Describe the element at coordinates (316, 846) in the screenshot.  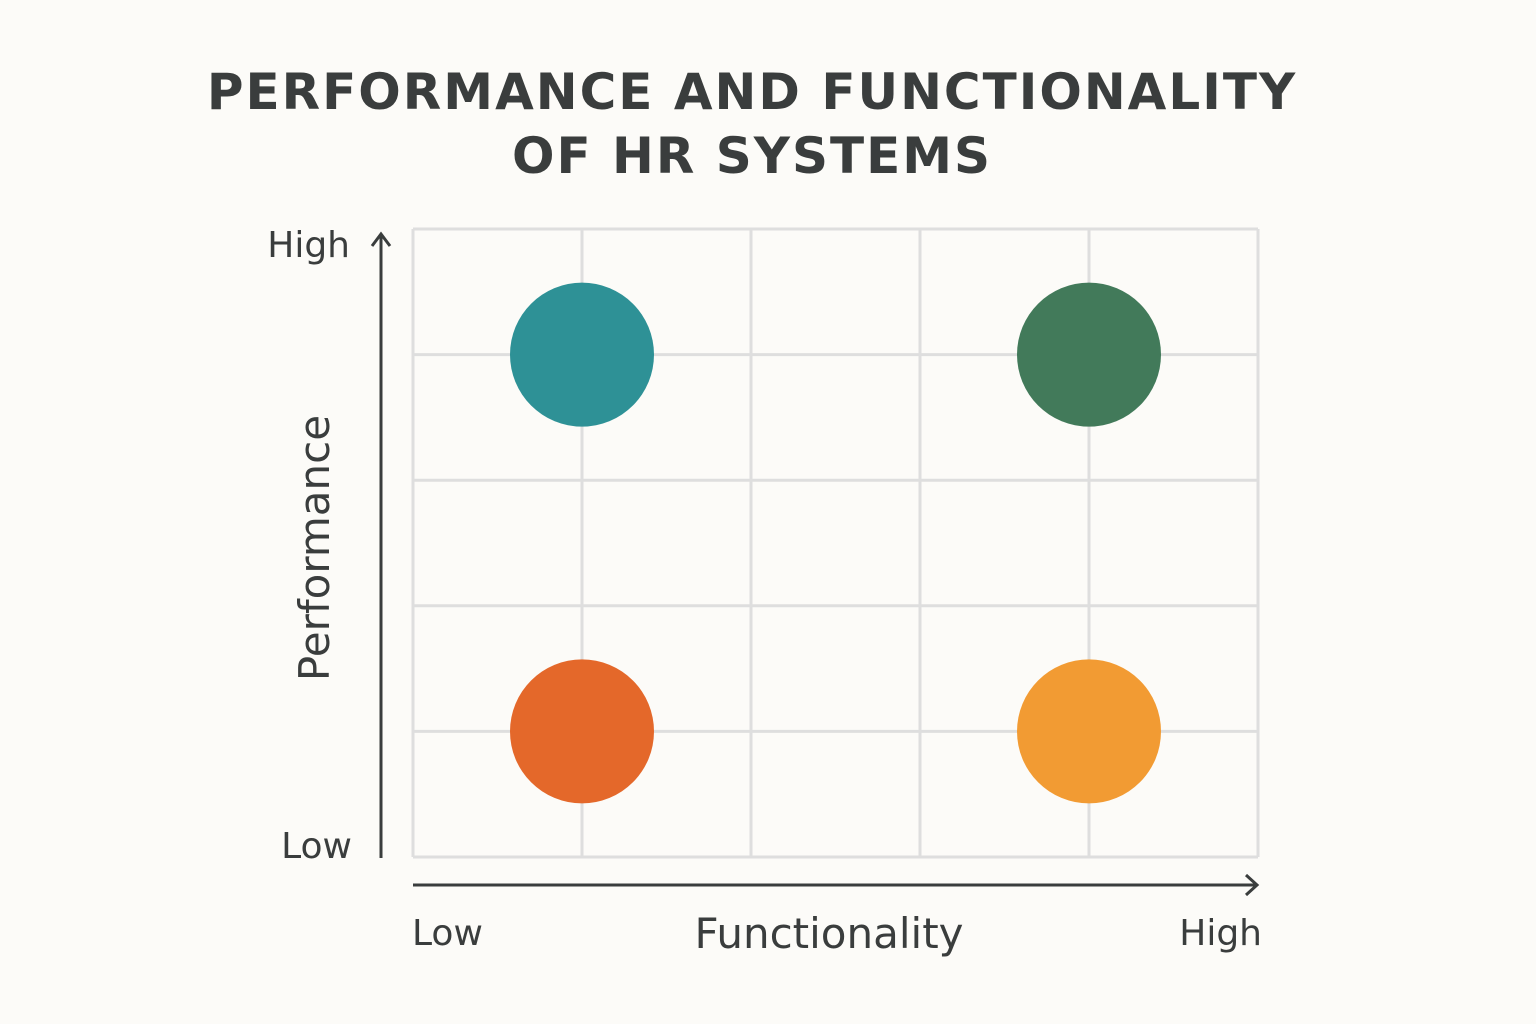
I see `y-tick-low: Low` at that location.